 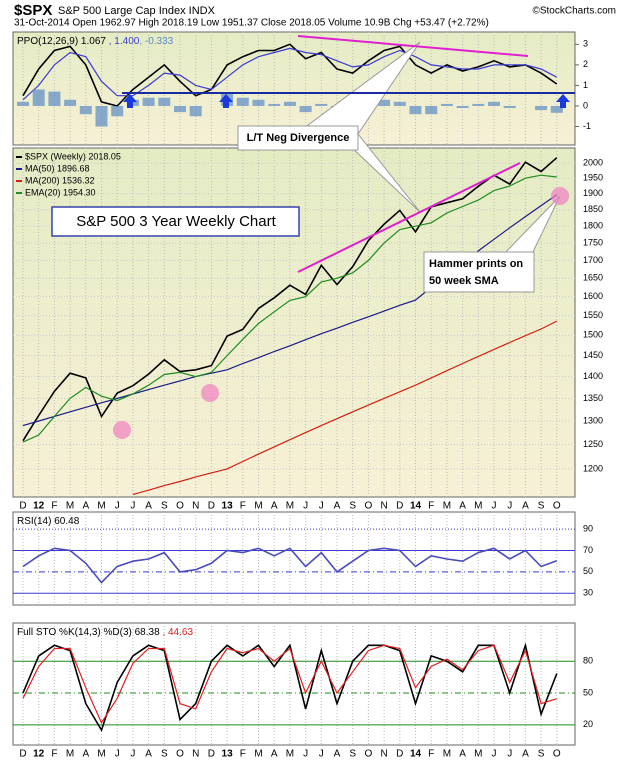 What do you see at coordinates (73, 156) in the screenshot?
I see `legend-entry: $SPX (Weekly) 2018.05` at bounding box center [73, 156].